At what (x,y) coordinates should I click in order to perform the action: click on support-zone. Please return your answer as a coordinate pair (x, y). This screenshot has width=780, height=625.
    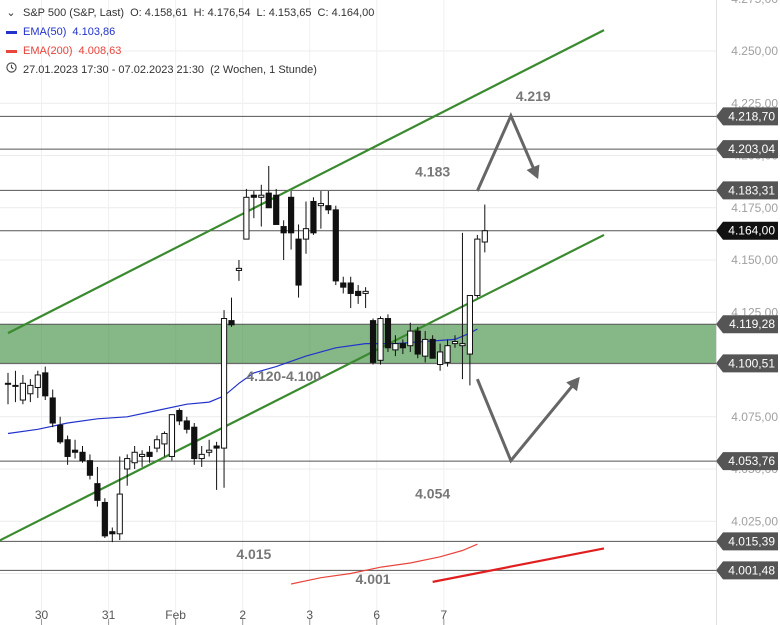
    Looking at the image, I should click on (358, 344).